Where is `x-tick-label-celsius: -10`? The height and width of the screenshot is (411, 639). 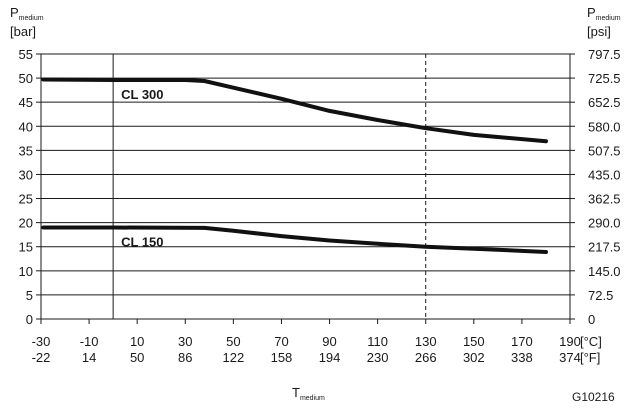
x-tick-label-celsius: -10 is located at coordinates (89, 341).